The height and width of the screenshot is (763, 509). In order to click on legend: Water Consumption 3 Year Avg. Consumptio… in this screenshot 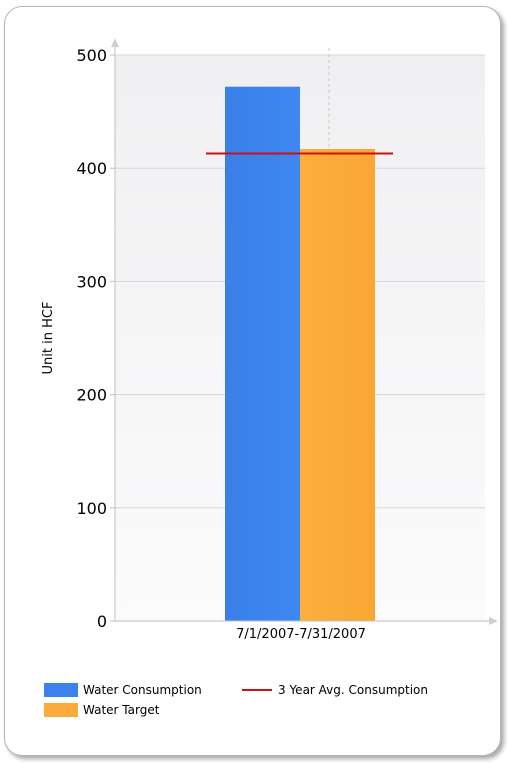, I will do `click(264, 703)`.